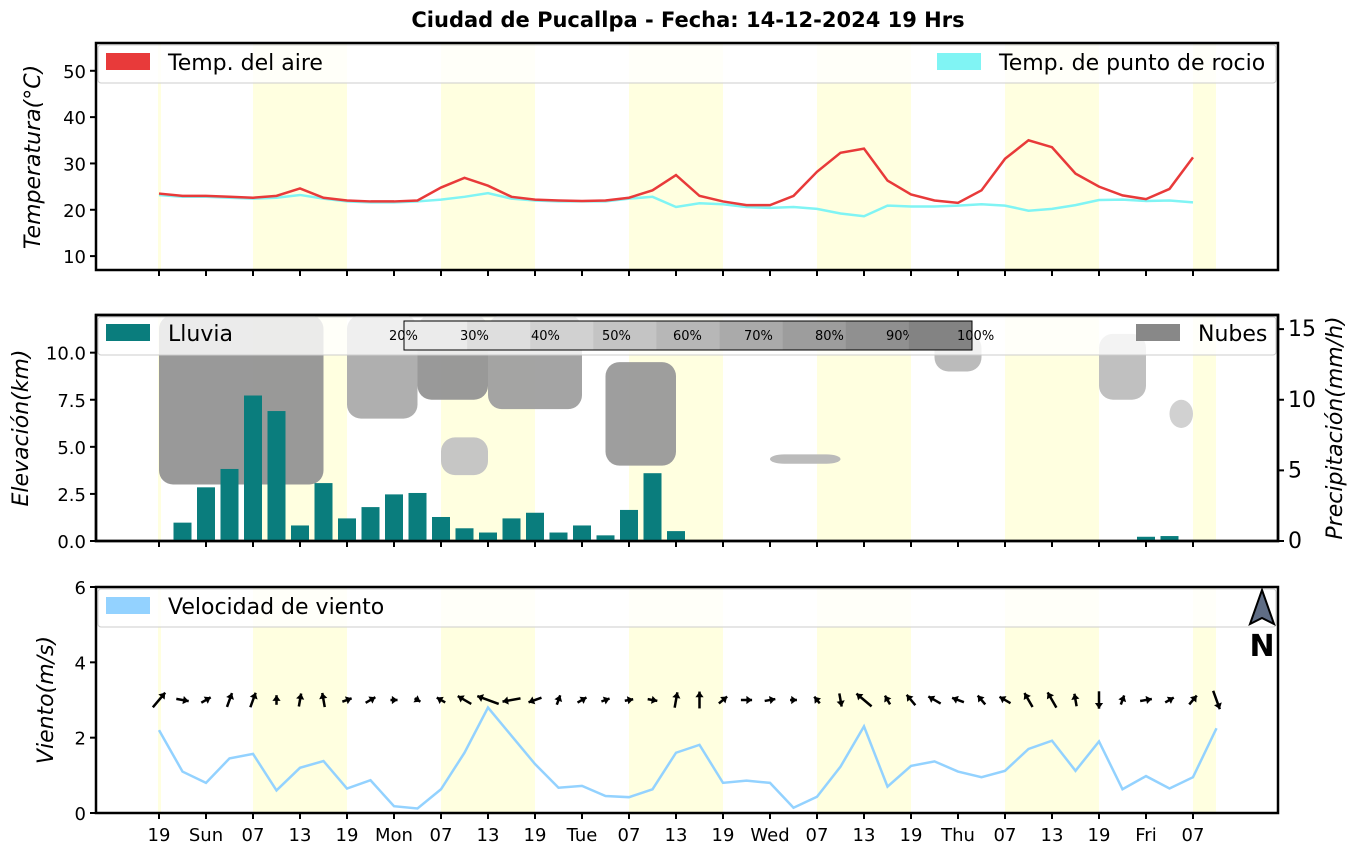 Image resolution: width=1360 pixels, height=854 pixels. I want to click on y-tick-label: 50, so click(74, 72).